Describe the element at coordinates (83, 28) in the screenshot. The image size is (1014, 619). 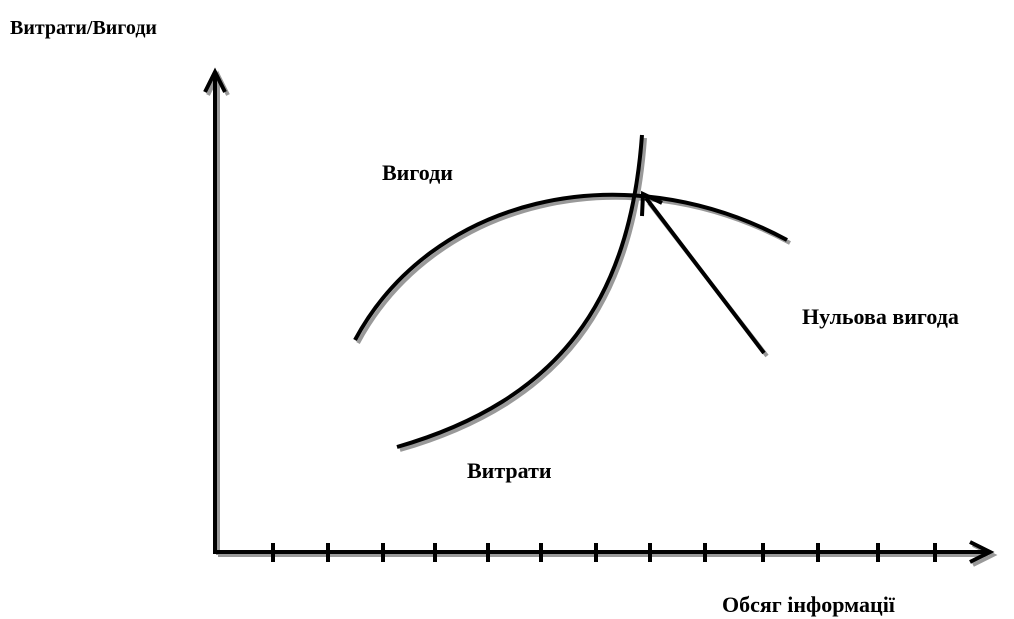
I see `y-axis-label: Витрати/Вигоди` at that location.